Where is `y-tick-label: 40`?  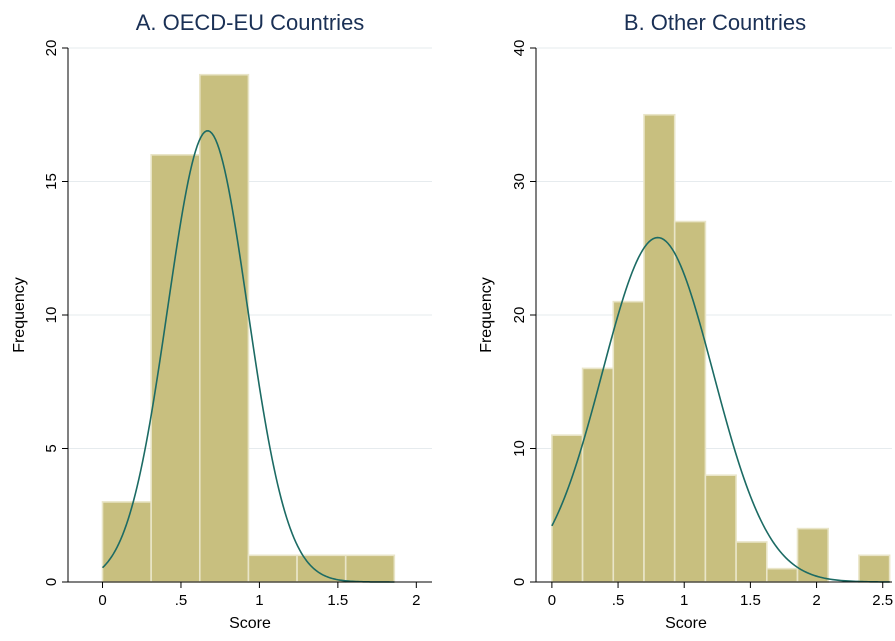
y-tick-label: 40 is located at coordinates (519, 48).